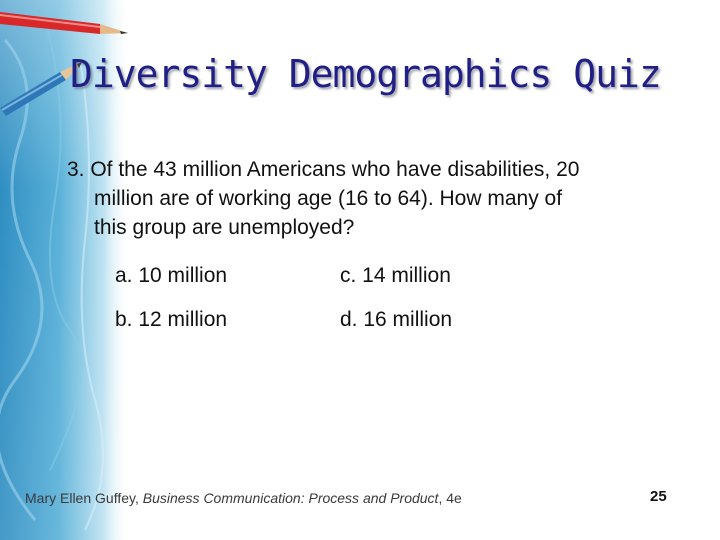  What do you see at coordinates (171, 275) in the screenshot?
I see `answer-option-a: a. 10 million` at bounding box center [171, 275].